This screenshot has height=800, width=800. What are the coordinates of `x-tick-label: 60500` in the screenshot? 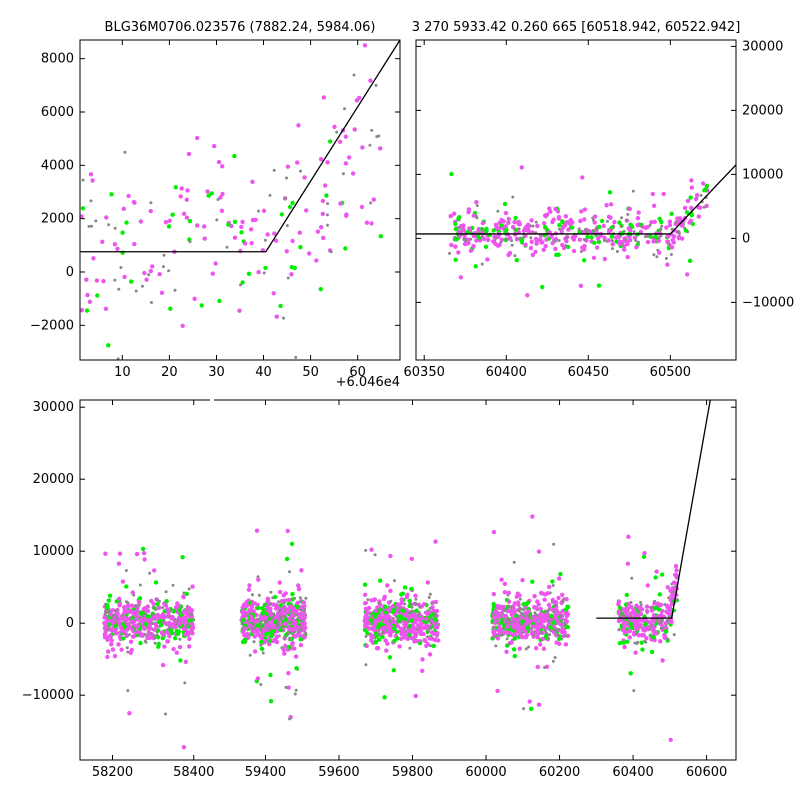 It's located at (670, 372).